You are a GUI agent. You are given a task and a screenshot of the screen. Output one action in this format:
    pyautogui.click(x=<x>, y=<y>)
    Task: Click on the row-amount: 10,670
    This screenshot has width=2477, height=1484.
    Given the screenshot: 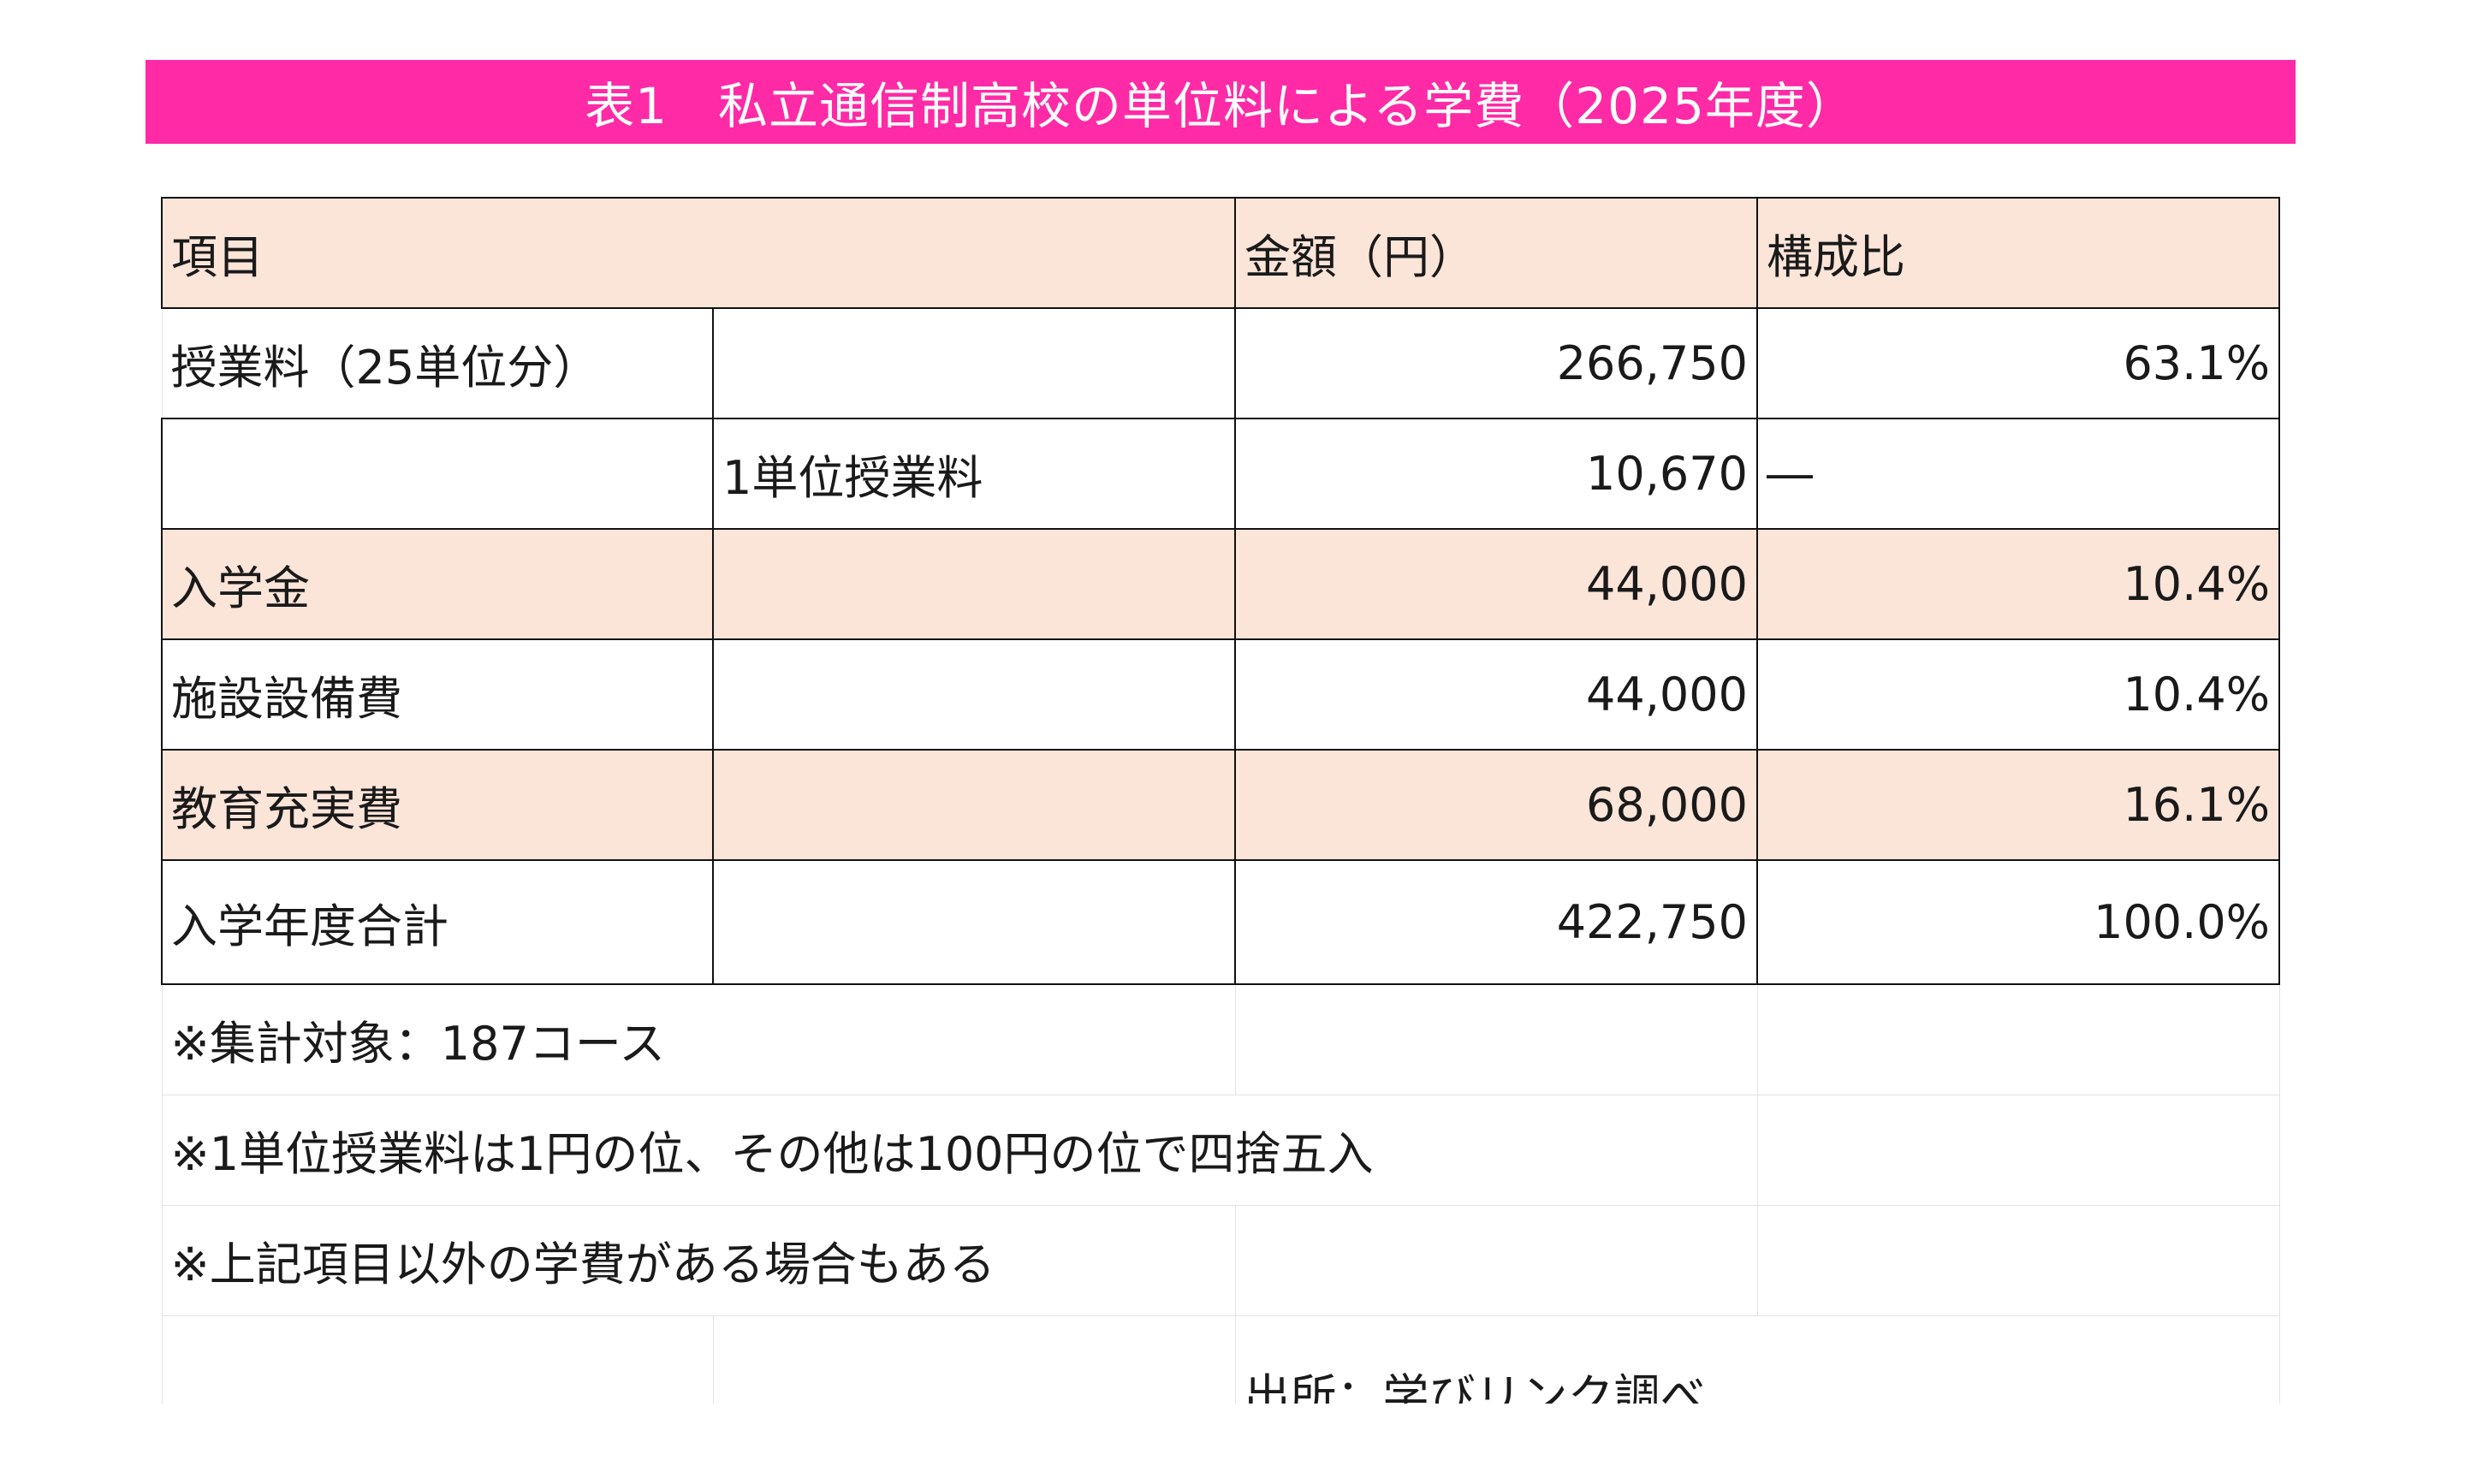 What is the action you would take?
    pyautogui.click(x=1496, y=474)
    